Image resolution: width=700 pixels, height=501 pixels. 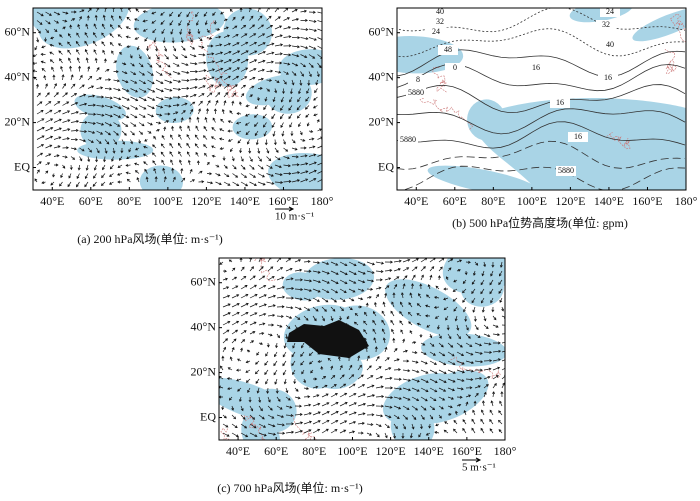 I want to click on tibetan-plateau, so click(x=328, y=339).